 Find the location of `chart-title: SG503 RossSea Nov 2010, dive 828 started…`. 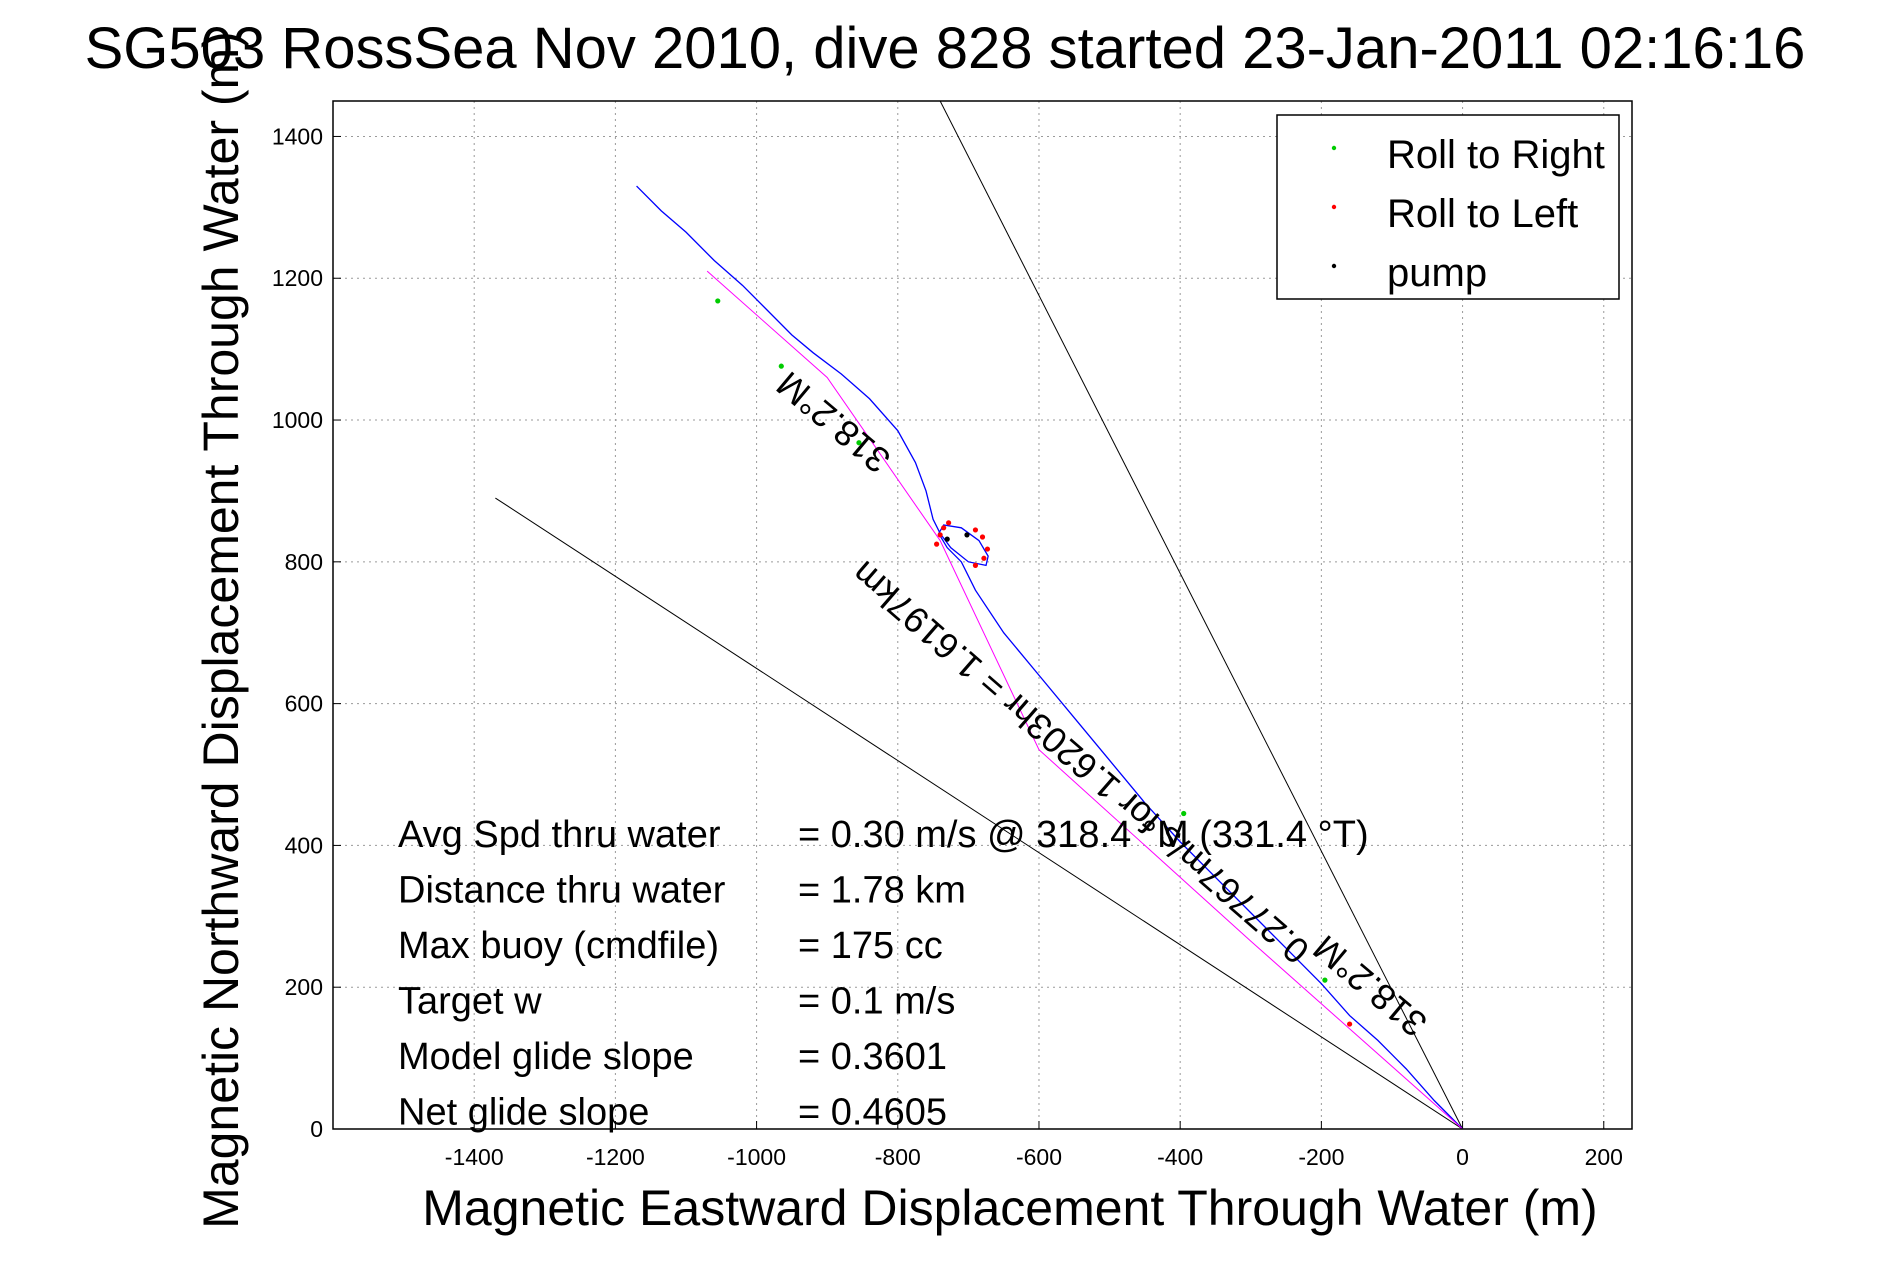

chart-title: SG503 RossSea Nov 2010, dive 828 started… is located at coordinates (945, 48).